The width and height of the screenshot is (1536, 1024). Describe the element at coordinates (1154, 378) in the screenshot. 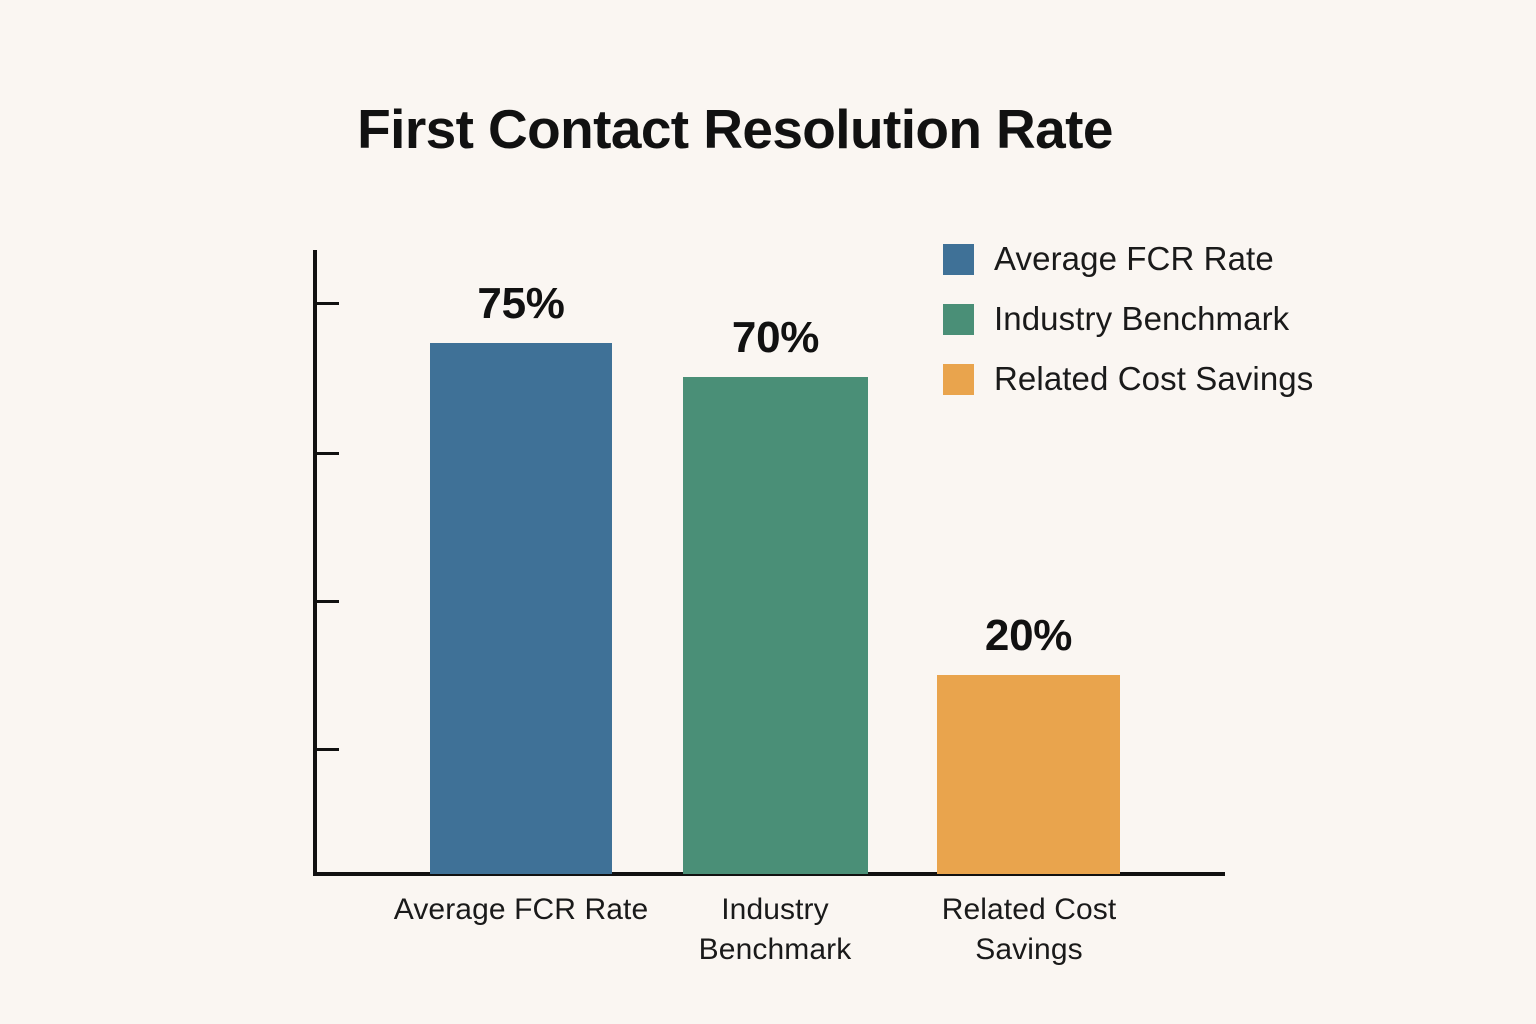

I see `legend-label: Related Cost Savings` at that location.